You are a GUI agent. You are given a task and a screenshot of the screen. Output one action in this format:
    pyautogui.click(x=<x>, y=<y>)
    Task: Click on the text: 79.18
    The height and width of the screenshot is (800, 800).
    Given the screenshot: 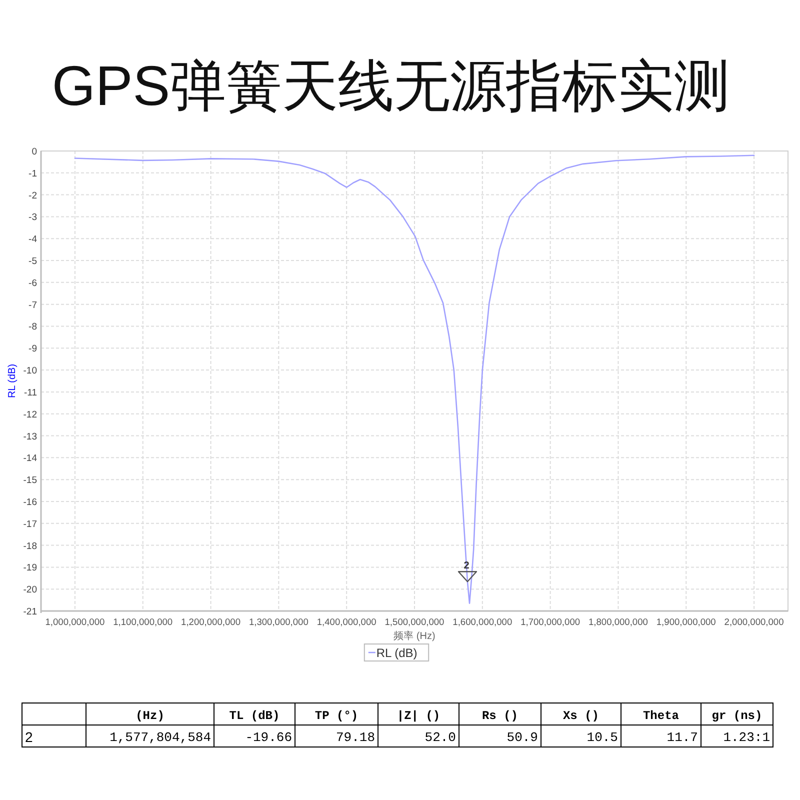 What is the action you would take?
    pyautogui.click(x=355, y=737)
    